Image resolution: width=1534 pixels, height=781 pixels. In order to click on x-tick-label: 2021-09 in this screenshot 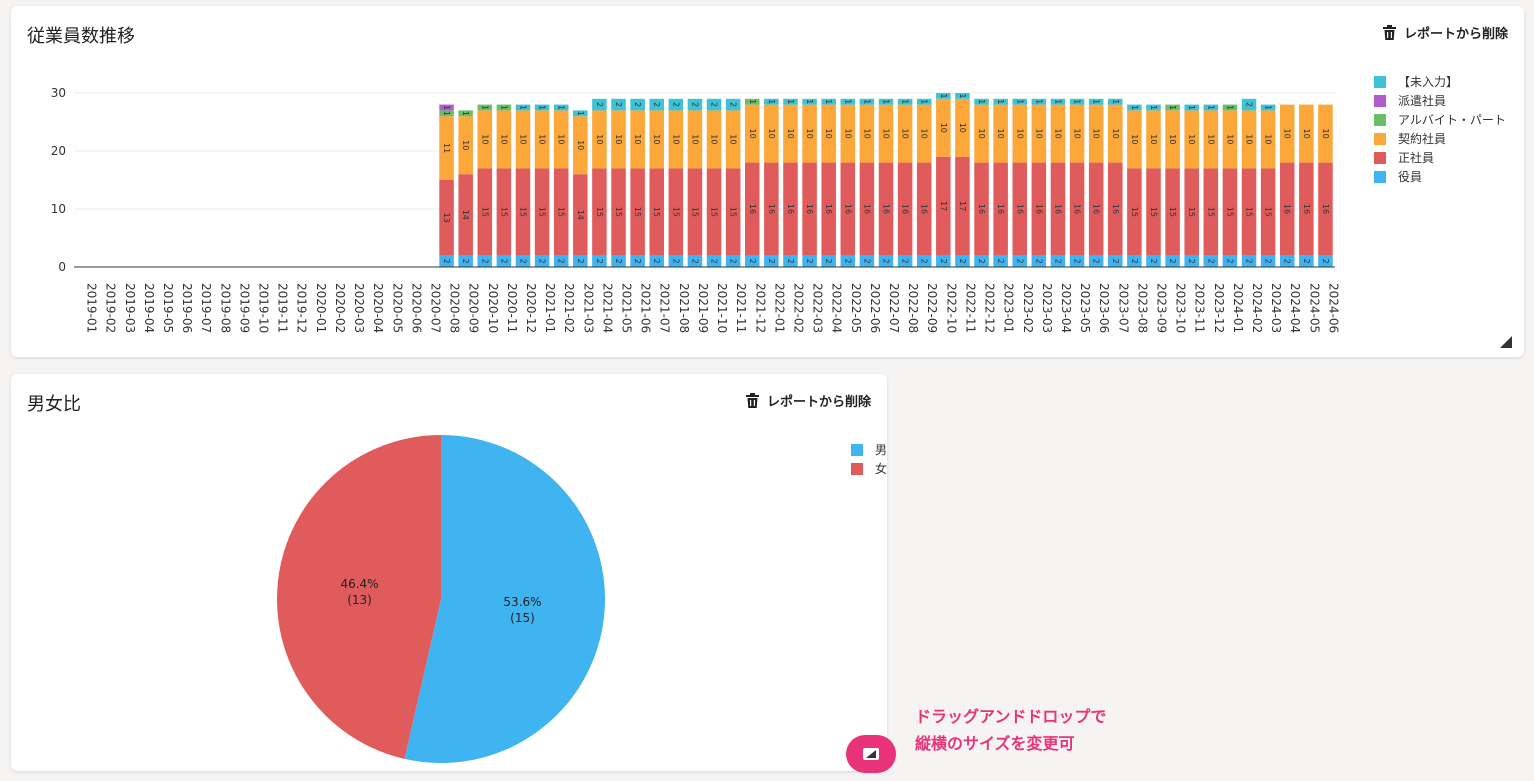, I will do `click(703, 308)`.